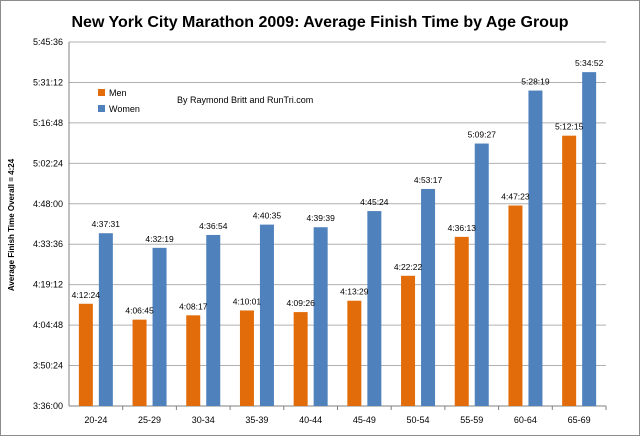 Image resolution: width=640 pixels, height=440 pixels. What do you see at coordinates (101, 92) in the screenshot?
I see `legend-swatch-men` at bounding box center [101, 92].